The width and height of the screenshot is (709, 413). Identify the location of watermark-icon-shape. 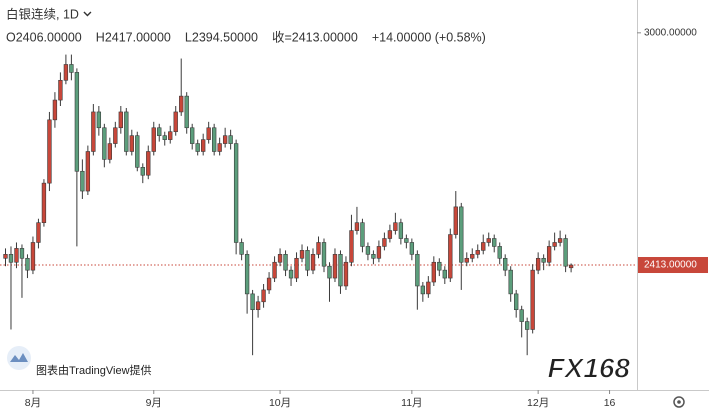
(19, 357).